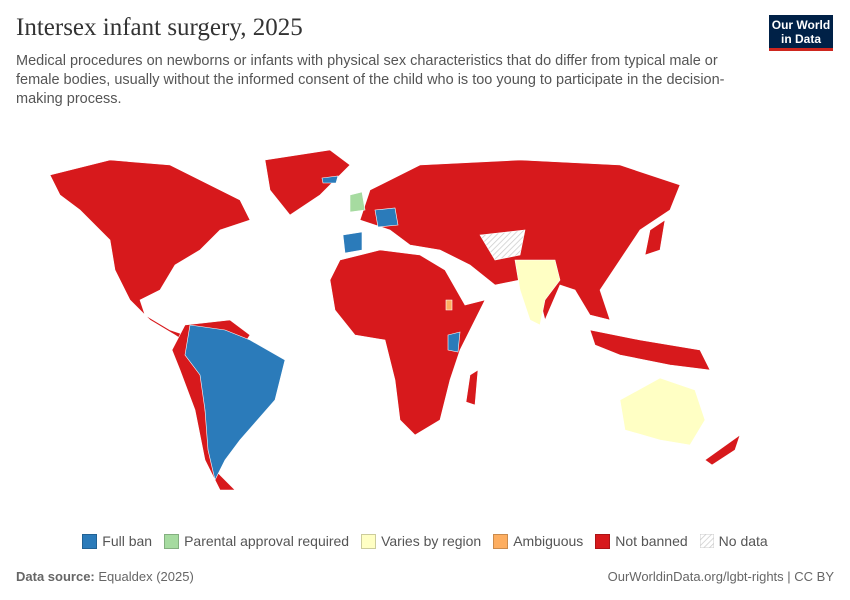 This screenshot has width=850, height=600. I want to click on legend-item-varies: Varies by region, so click(421, 541).